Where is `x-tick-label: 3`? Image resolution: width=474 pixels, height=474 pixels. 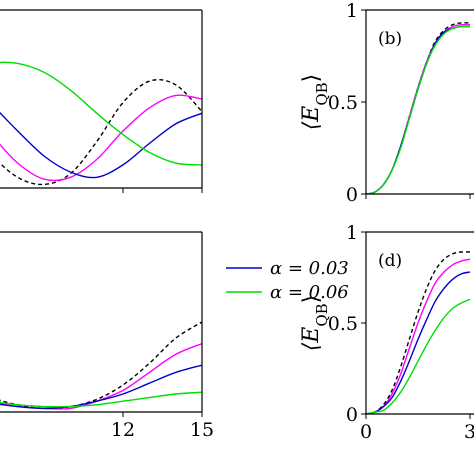 x-tick-label: 3 is located at coordinates (469, 432).